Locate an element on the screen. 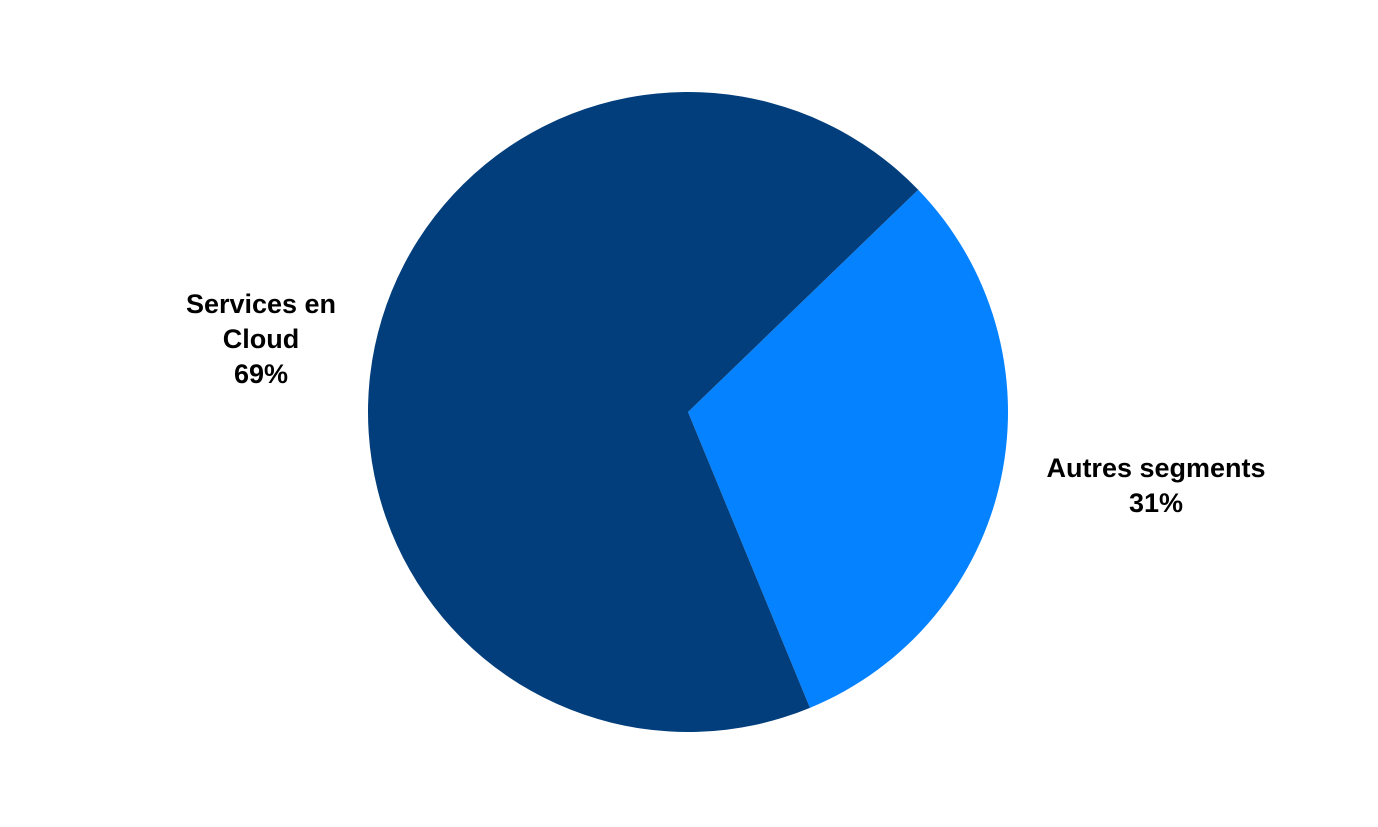 Image resolution: width=1378 pixels, height=827 pixels. slice-percent-label: 31% is located at coordinates (1156, 503).